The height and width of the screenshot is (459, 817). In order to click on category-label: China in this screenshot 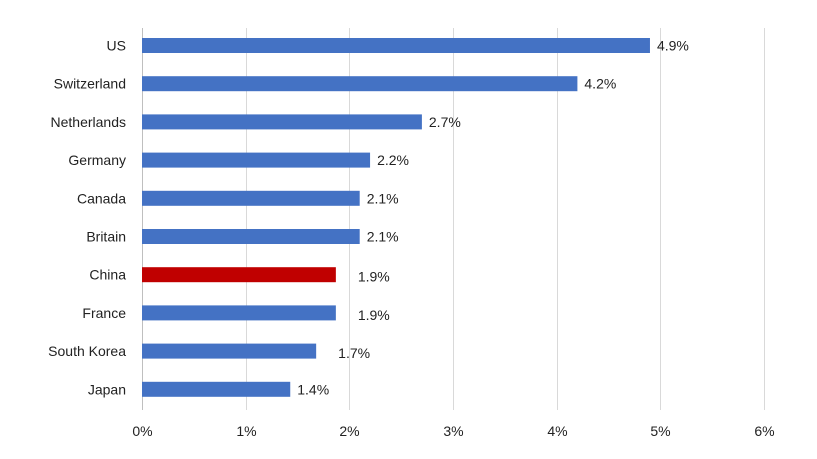, I will do `click(107, 275)`.